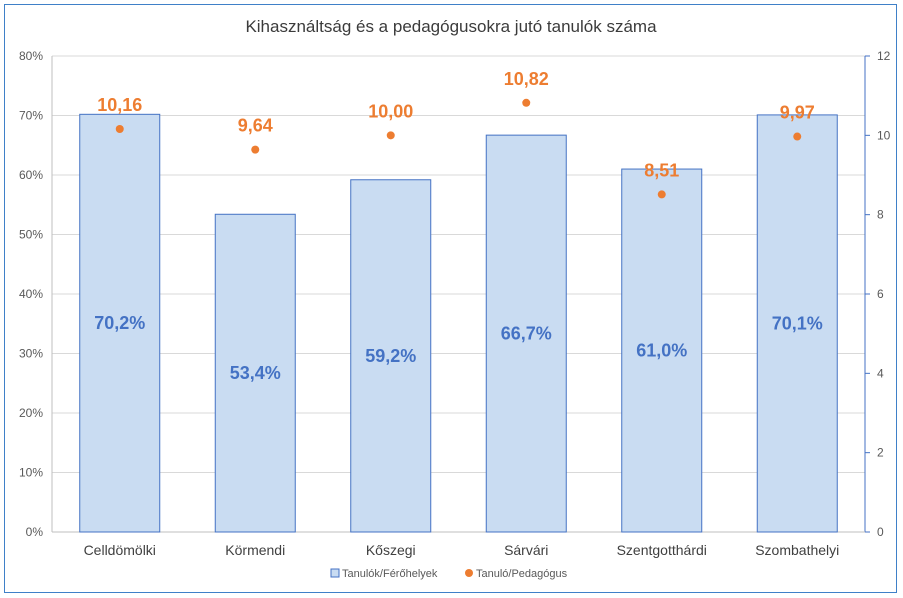  I want to click on y-left-tick-label: 50%, so click(31, 235).